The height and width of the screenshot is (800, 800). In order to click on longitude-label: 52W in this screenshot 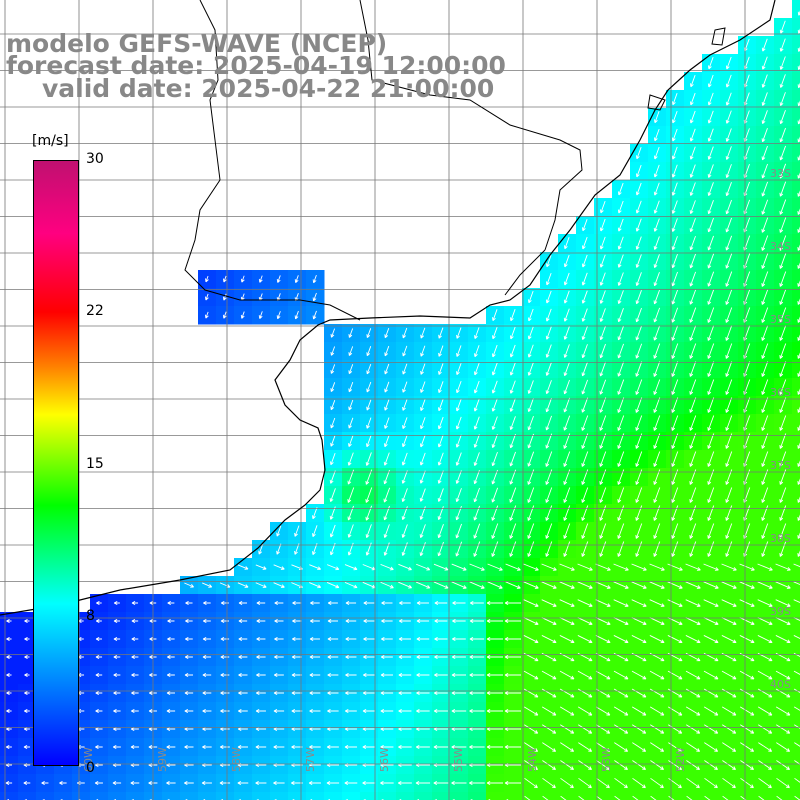, I will do `click(680, 759)`.